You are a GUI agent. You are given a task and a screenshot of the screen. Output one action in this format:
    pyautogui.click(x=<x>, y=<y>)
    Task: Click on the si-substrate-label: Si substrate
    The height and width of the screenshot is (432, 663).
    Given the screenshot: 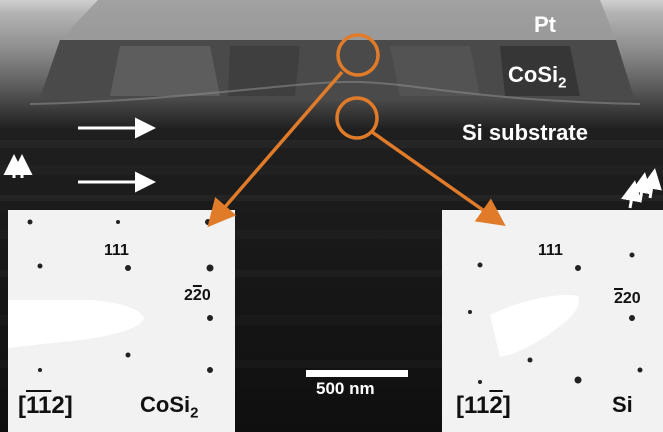 What is the action you would take?
    pyautogui.click(x=525, y=132)
    